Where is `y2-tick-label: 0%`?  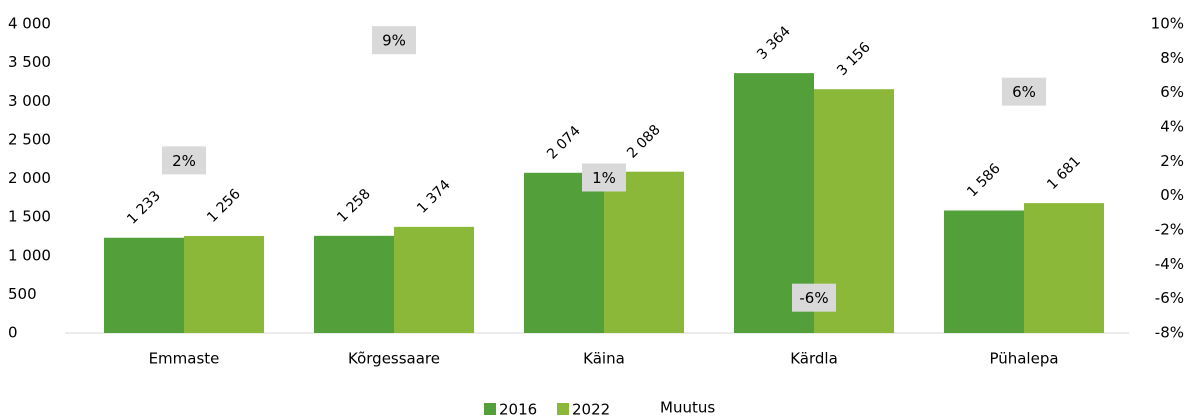
y2-tick-label: 0% is located at coordinates (1172, 195).